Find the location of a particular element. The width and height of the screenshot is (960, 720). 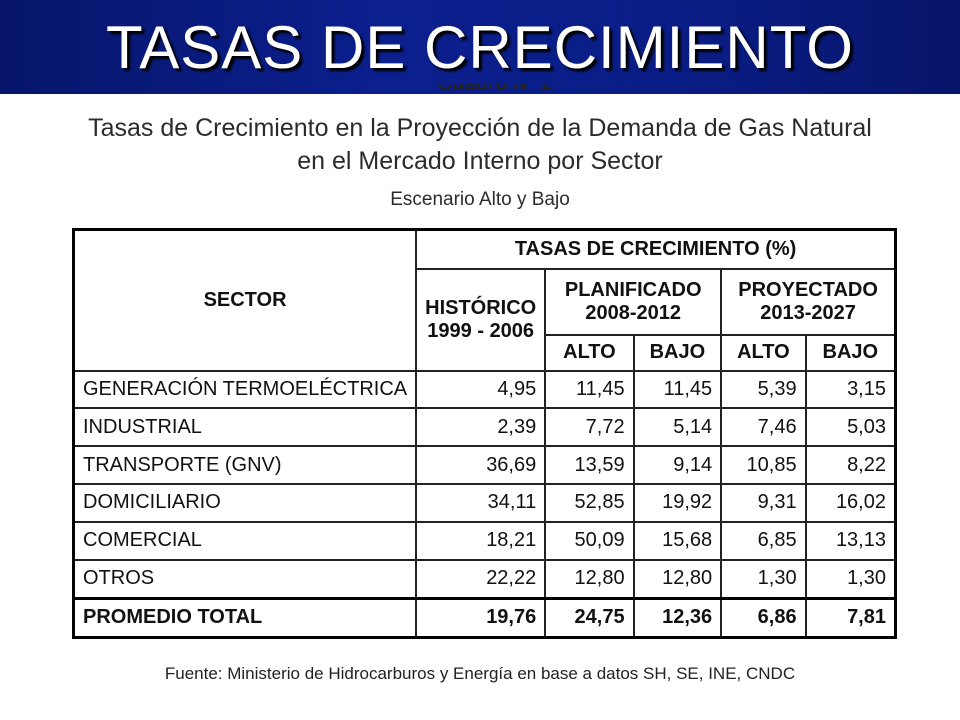

planificado-bajo-header: BAJO is located at coordinates (677, 352).